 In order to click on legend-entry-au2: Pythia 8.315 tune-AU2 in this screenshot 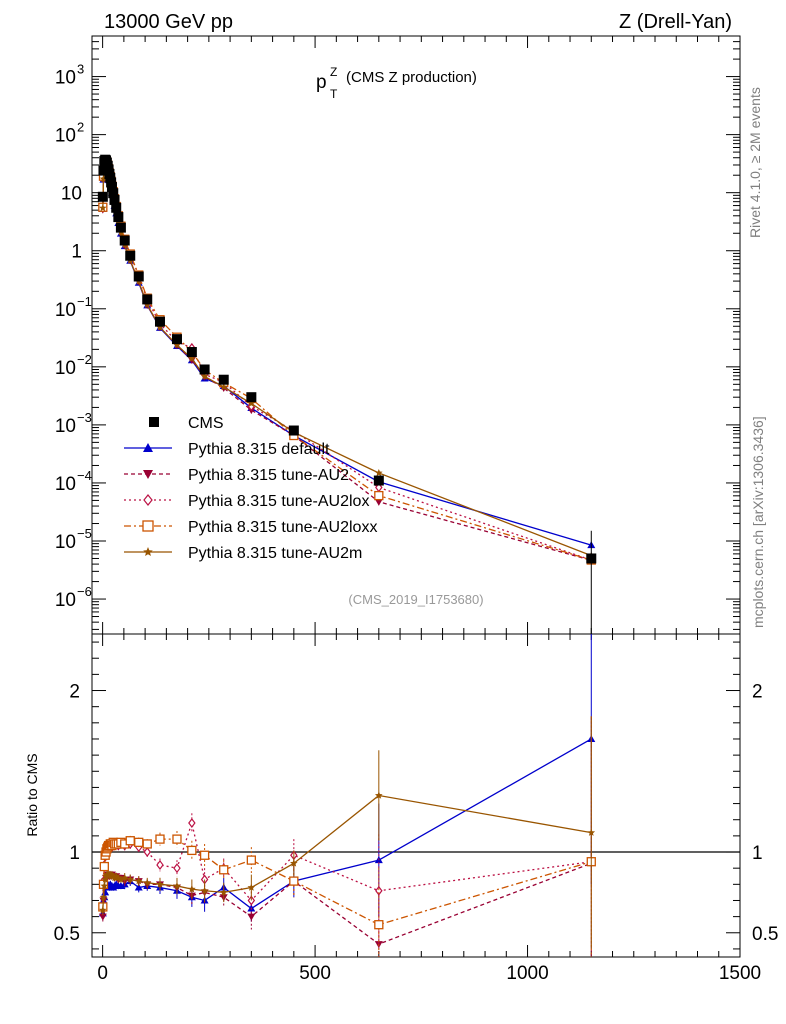, I will do `click(236, 475)`.